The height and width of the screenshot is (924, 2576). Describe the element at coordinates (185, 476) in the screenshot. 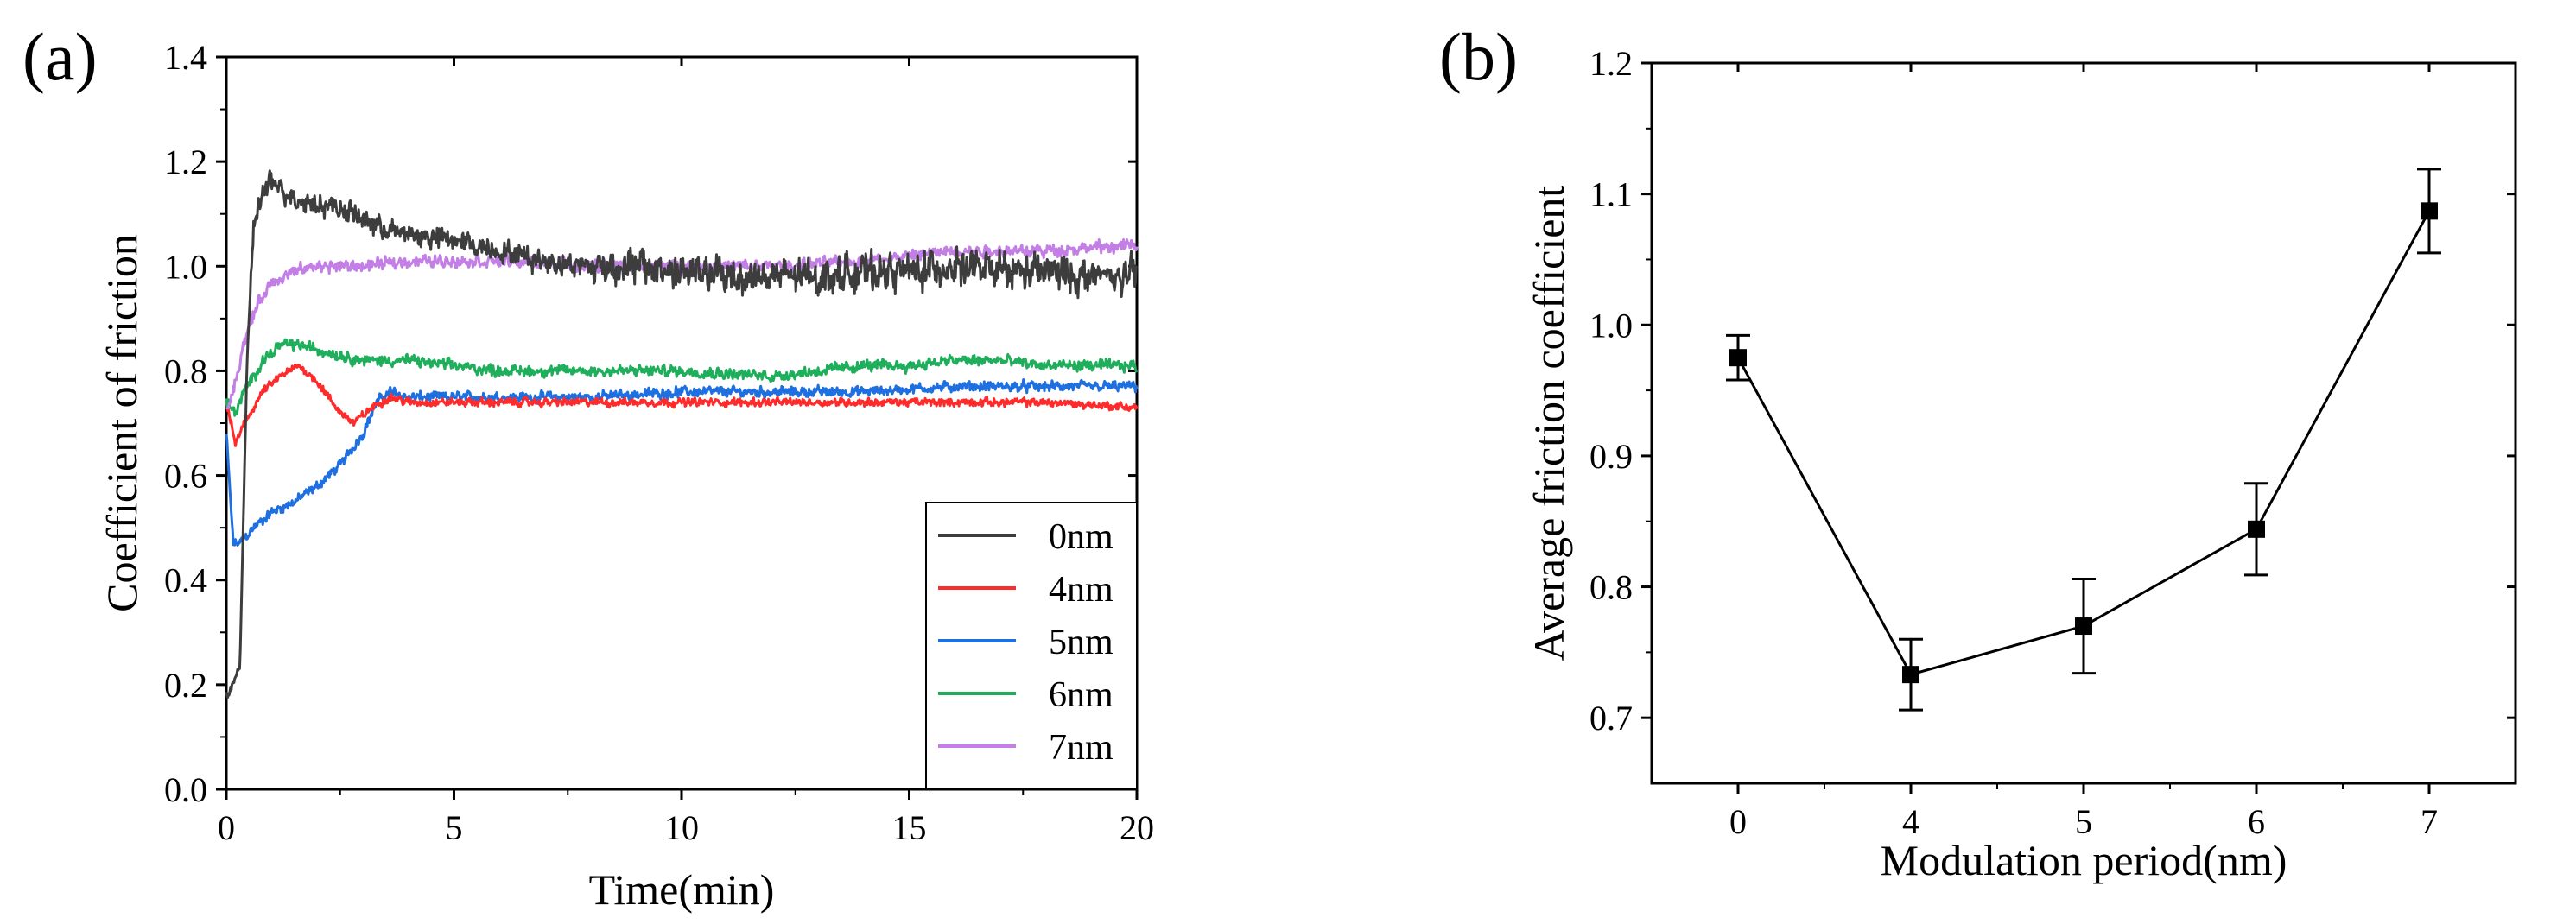

I see `panel-a-y-tick-label: 0.6` at that location.